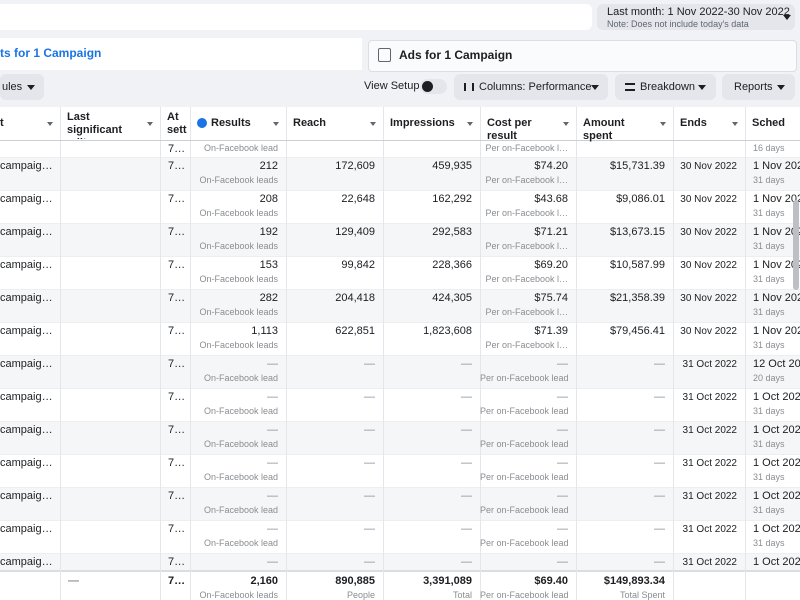 The image size is (800, 600). Describe the element at coordinates (582, 56) in the screenshot. I see `tab-ads: Ads for 1 Campaign` at that location.